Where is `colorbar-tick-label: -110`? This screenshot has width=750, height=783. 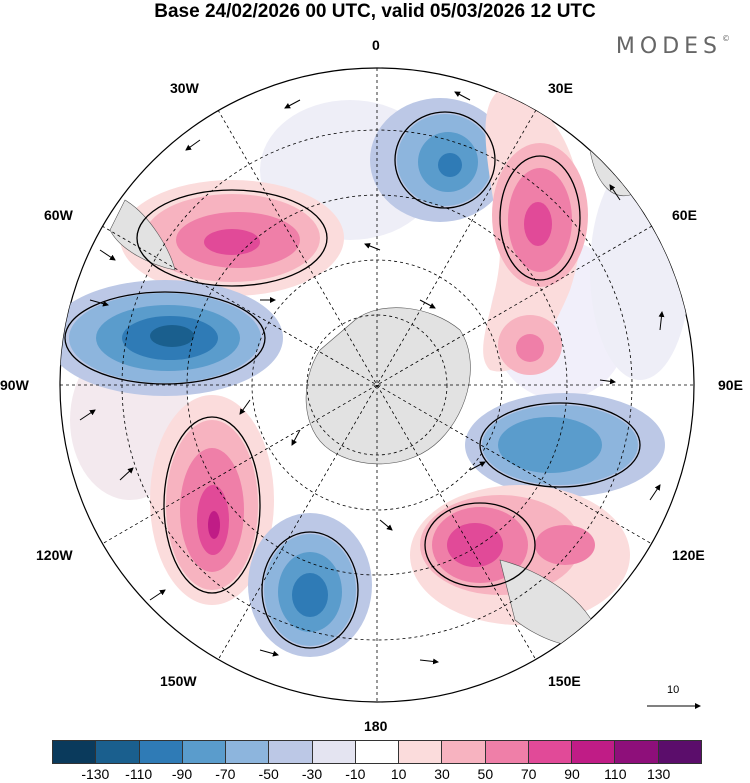
colorbar-tick-label: -110 is located at coordinates (139, 774).